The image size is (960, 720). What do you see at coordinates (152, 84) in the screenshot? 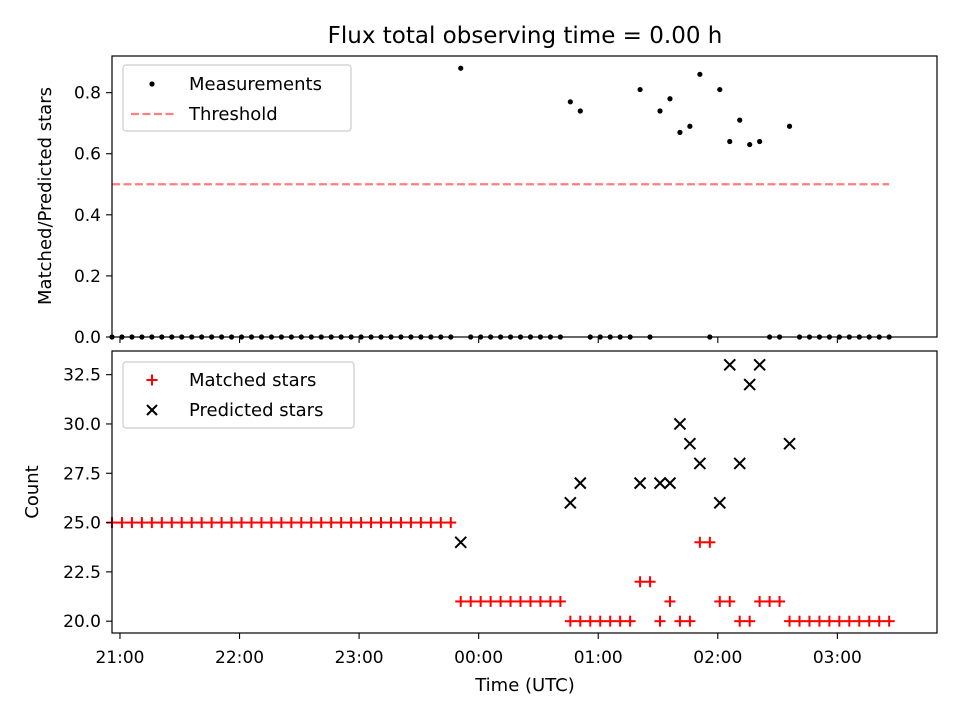
I see `legend-measurements-marker` at bounding box center [152, 84].